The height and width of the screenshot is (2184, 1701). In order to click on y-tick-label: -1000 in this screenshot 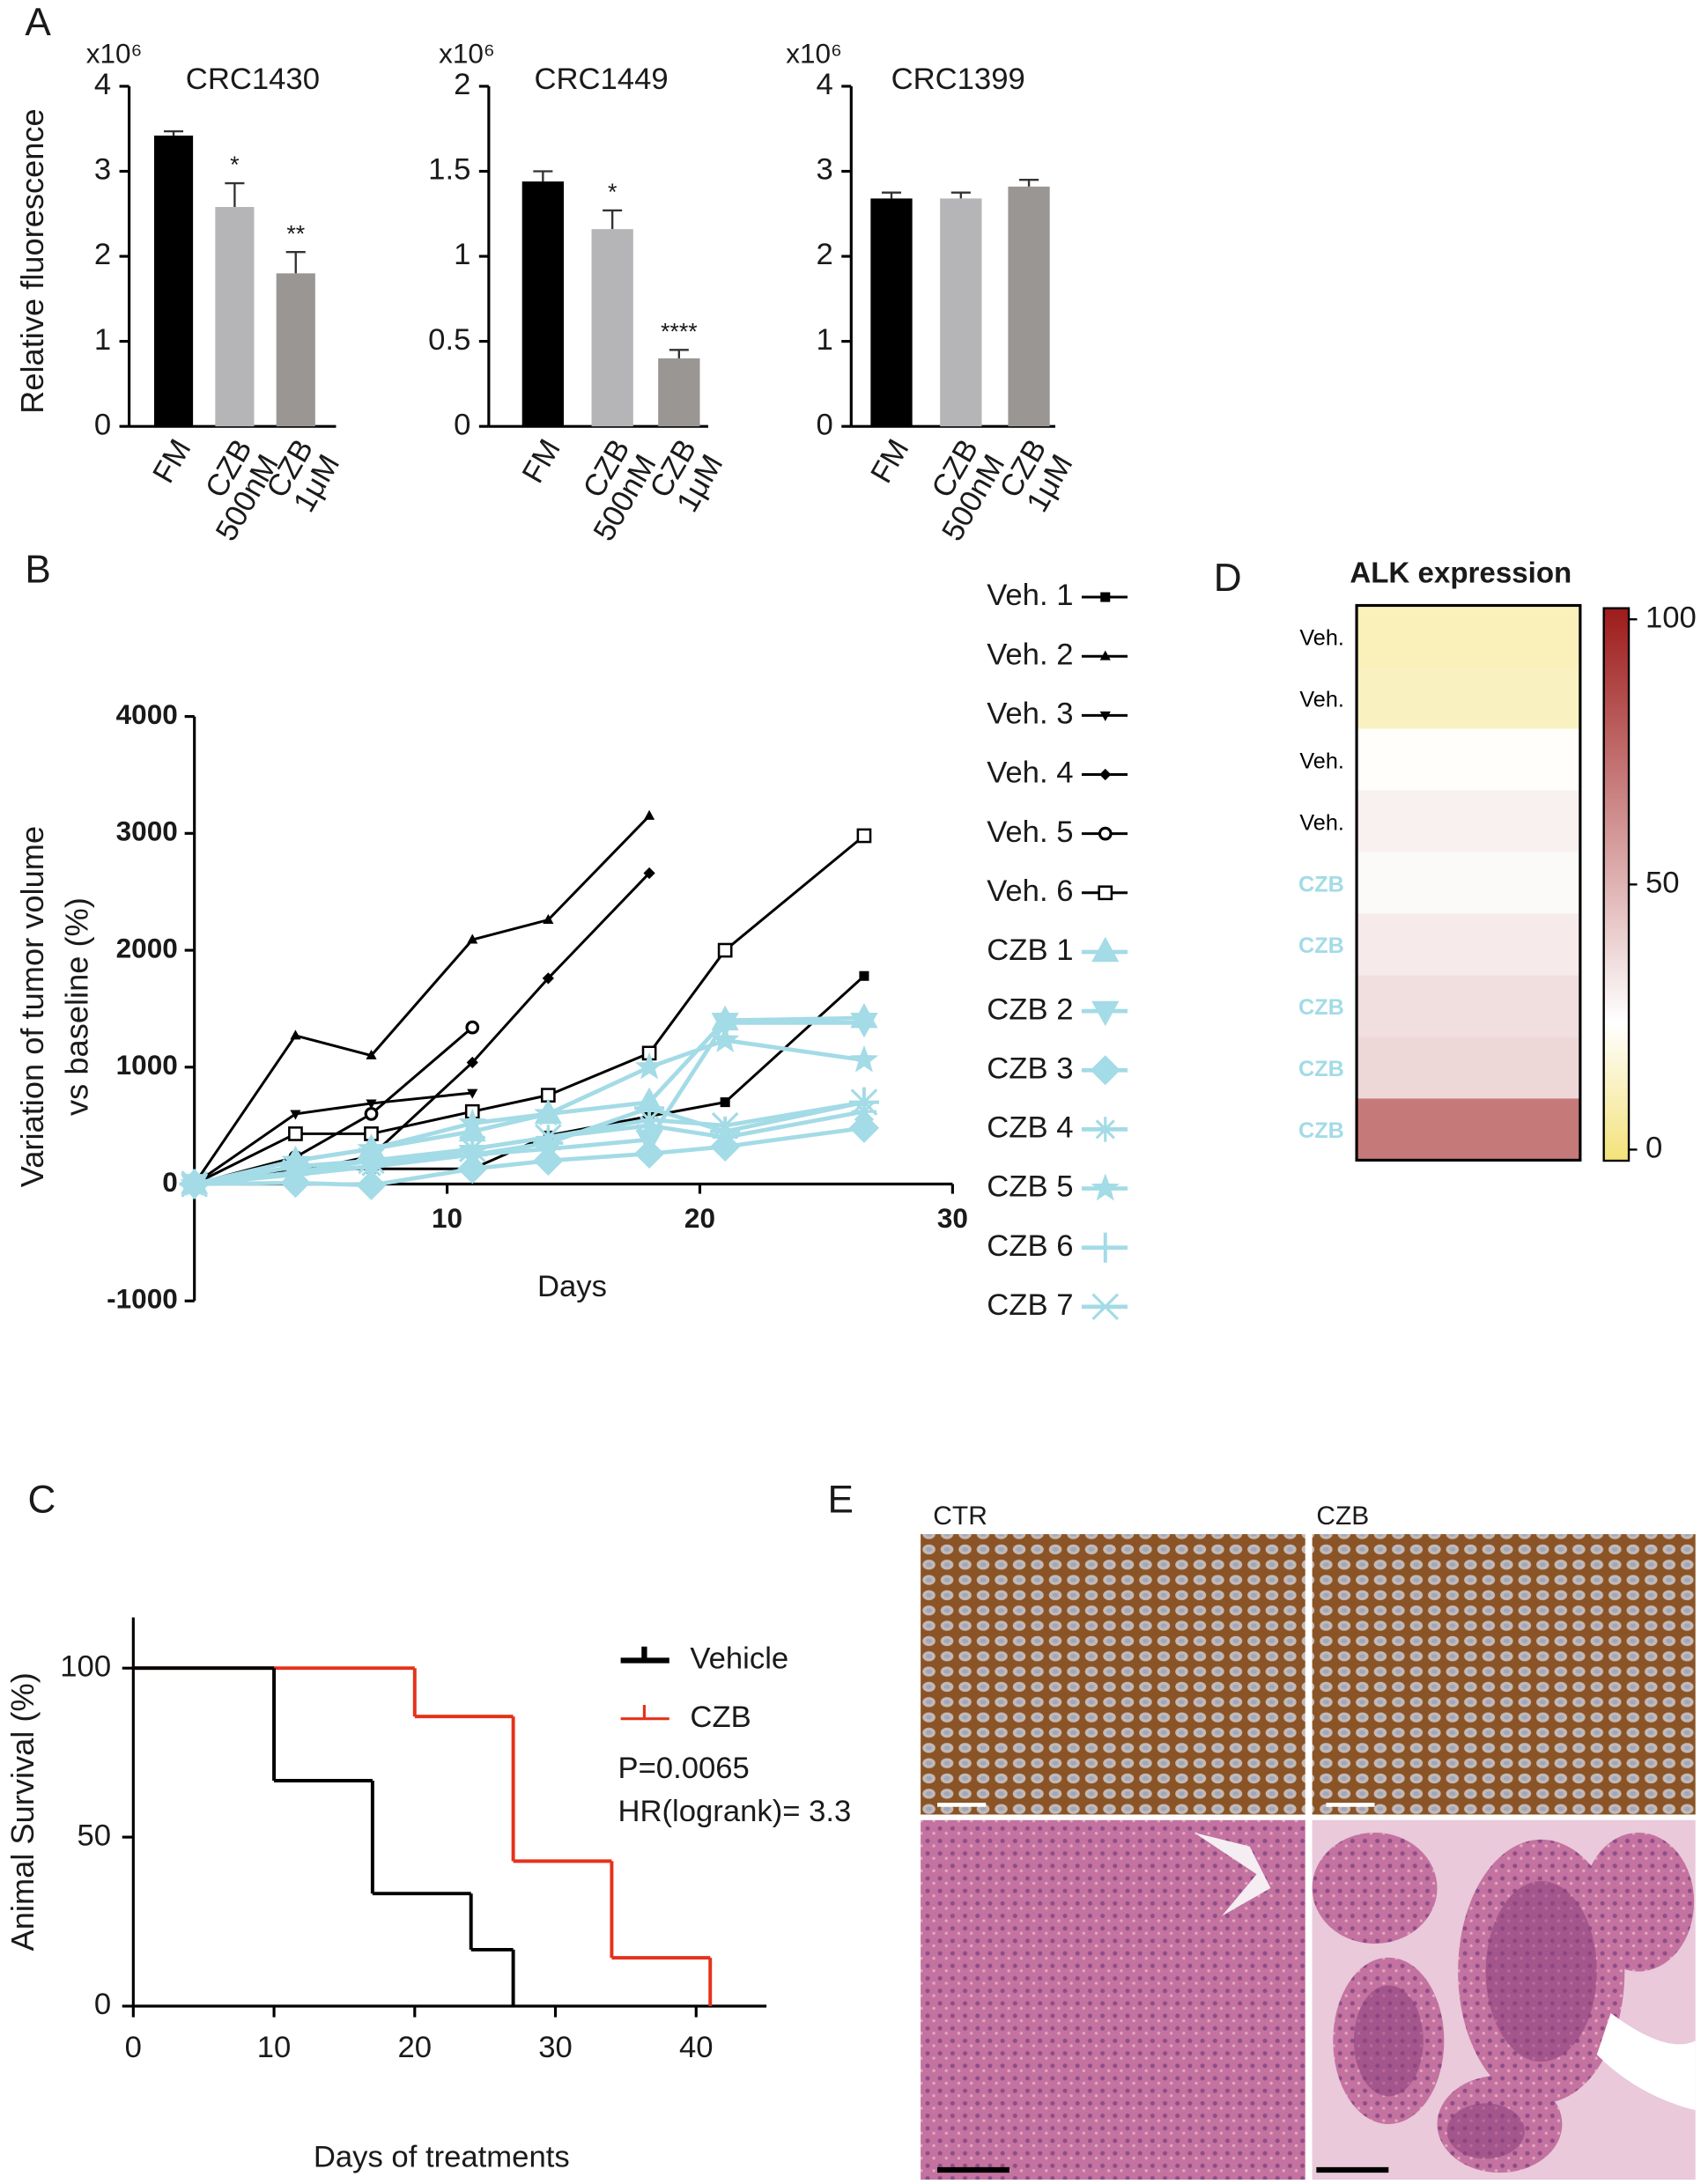, I will do `click(142, 1299)`.